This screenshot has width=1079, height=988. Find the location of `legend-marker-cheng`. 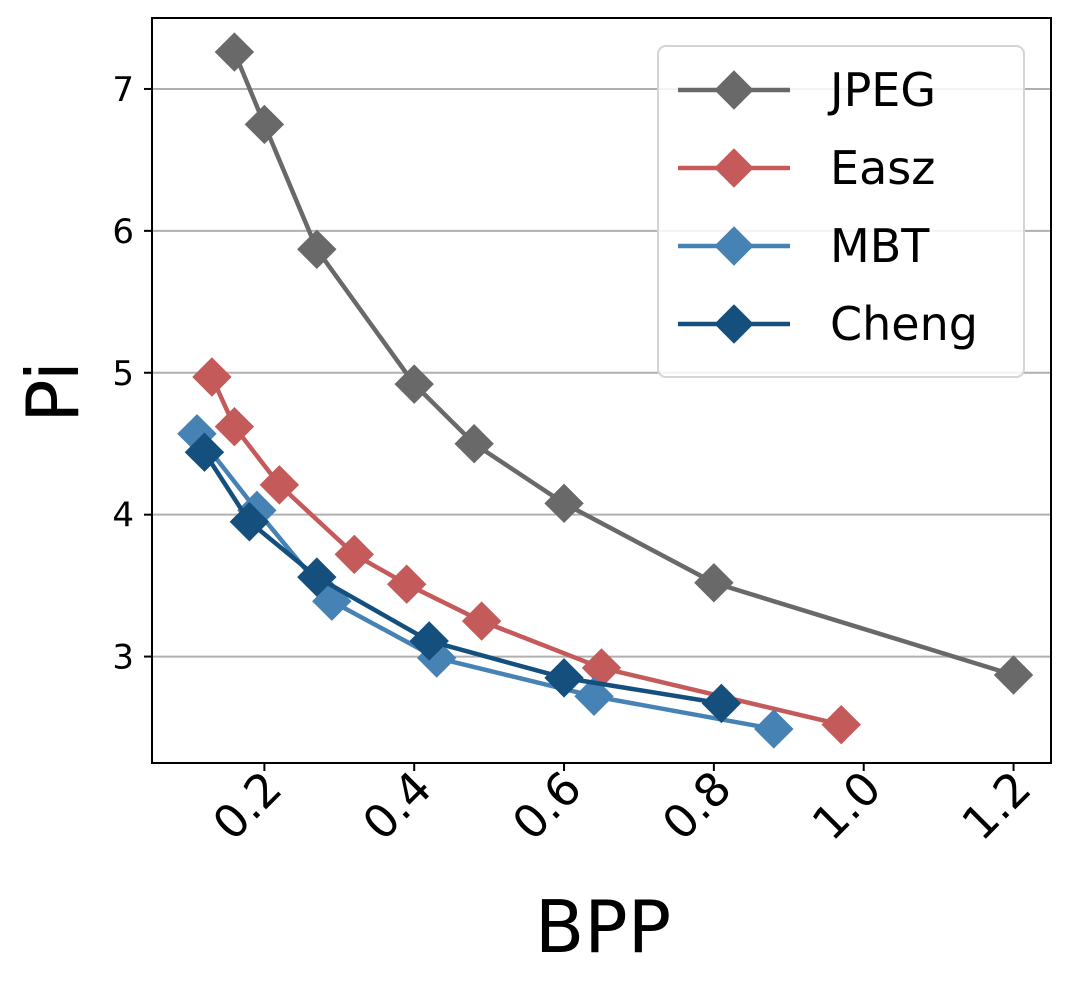

legend-marker-cheng is located at coordinates (734, 324).